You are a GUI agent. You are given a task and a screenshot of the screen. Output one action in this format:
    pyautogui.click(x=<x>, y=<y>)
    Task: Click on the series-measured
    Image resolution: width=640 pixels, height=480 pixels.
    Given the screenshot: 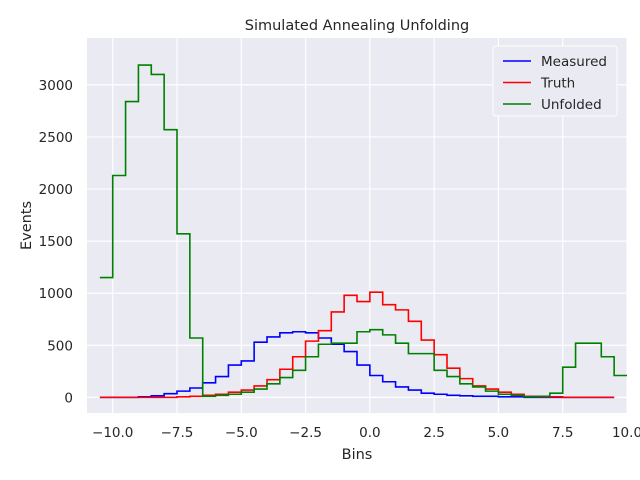 What is the action you would take?
    pyautogui.click(x=357, y=364)
    